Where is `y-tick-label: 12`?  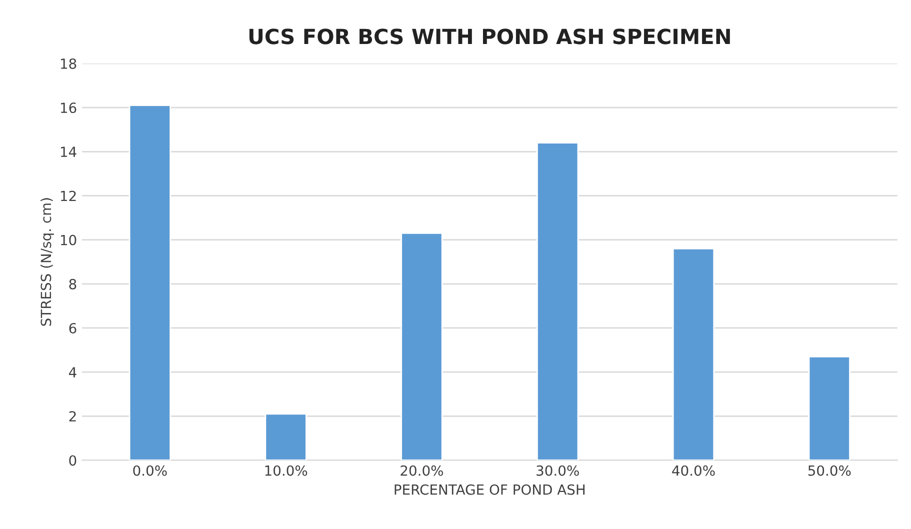 y-tick-label: 12 is located at coordinates (68, 196).